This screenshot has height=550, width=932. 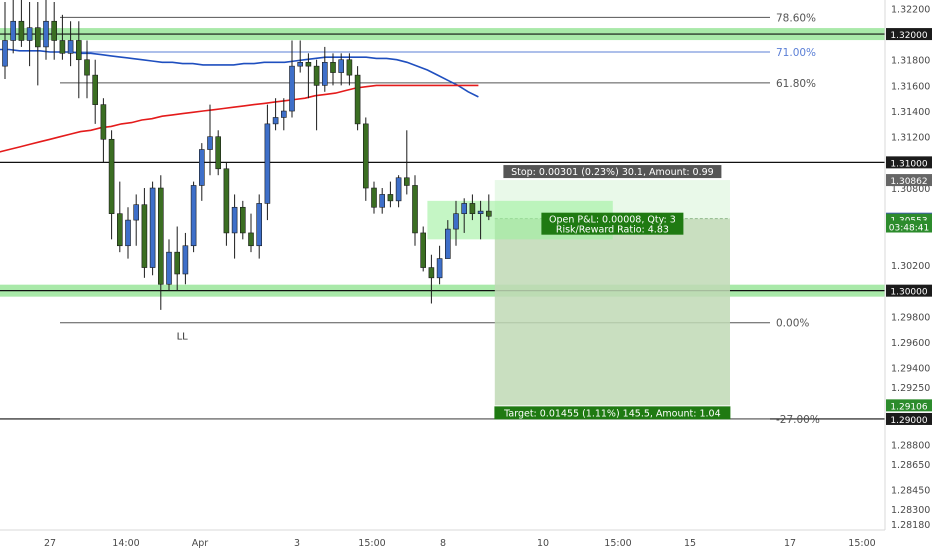 What do you see at coordinates (790, 543) in the screenshot?
I see `time-axis-tick-label: 17` at bounding box center [790, 543].